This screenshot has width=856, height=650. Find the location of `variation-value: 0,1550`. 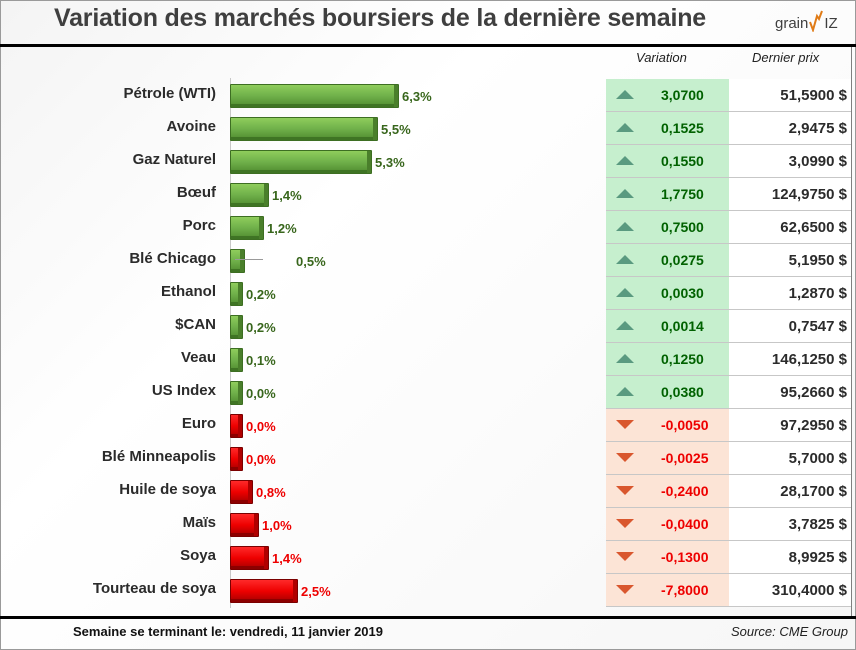

variation-value: 0,1550 is located at coordinates (682, 161).